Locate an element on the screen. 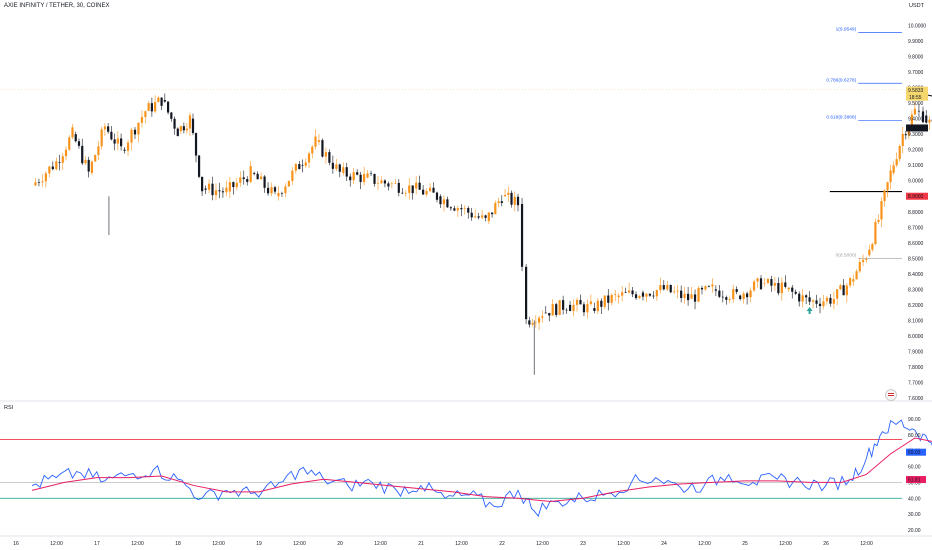 This screenshot has height=550, width=932. price-tag-value: 9.5833 is located at coordinates (916, 91).